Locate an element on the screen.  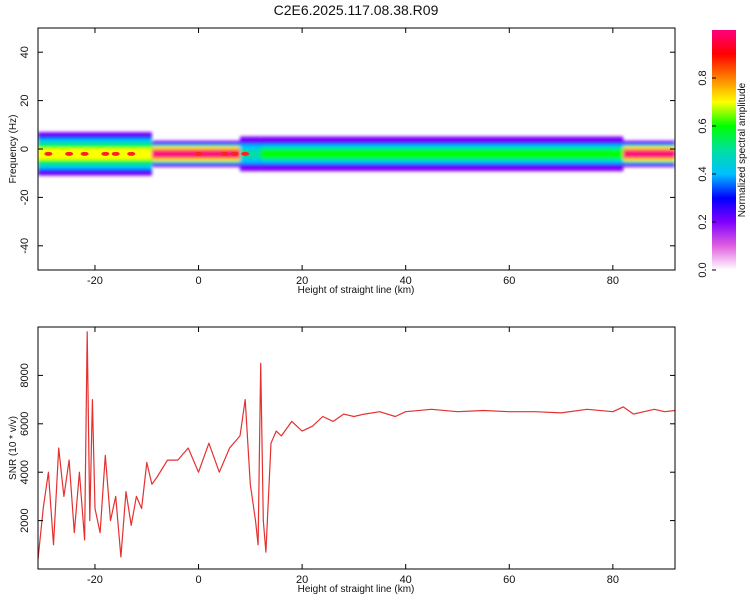
snr-y-tick-label: 6000 is located at coordinates (25, 424).